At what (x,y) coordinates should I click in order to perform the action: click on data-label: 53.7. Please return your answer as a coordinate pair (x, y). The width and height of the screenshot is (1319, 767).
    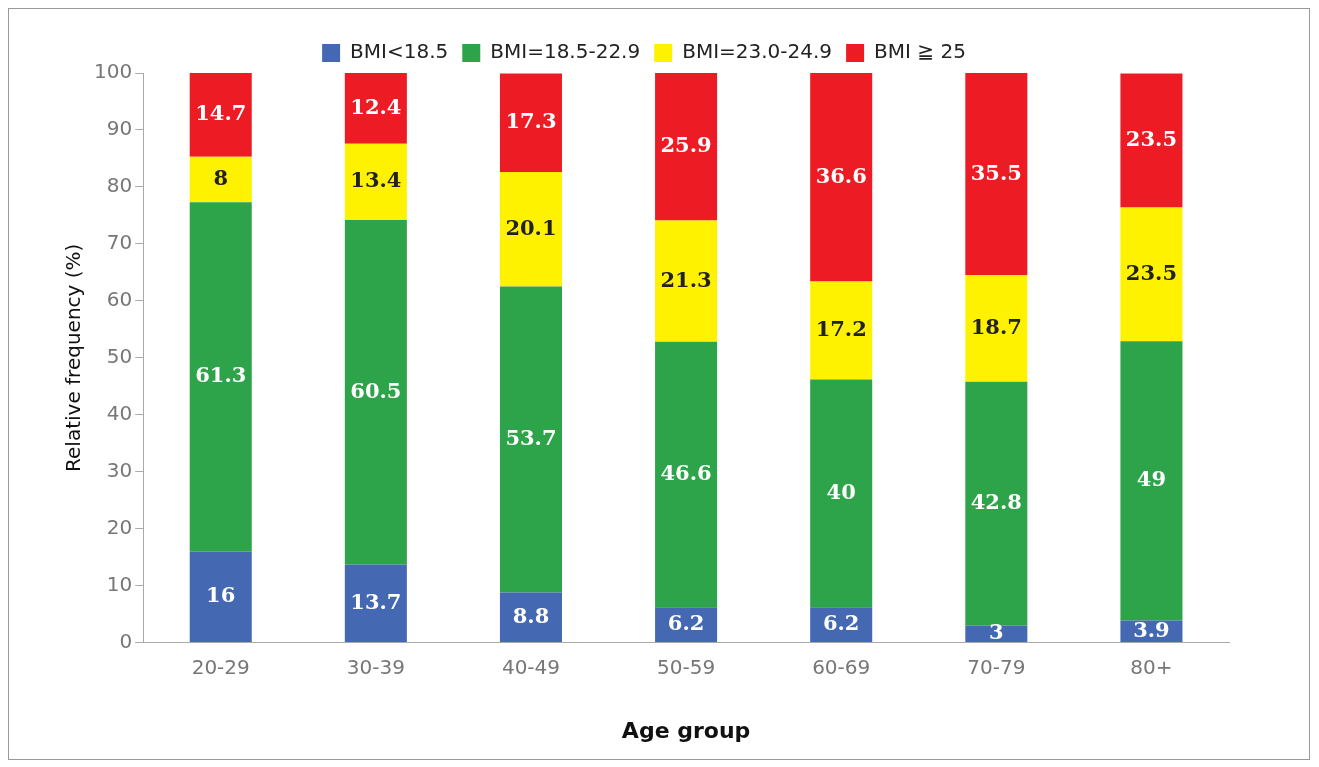
    Looking at the image, I should click on (531, 437).